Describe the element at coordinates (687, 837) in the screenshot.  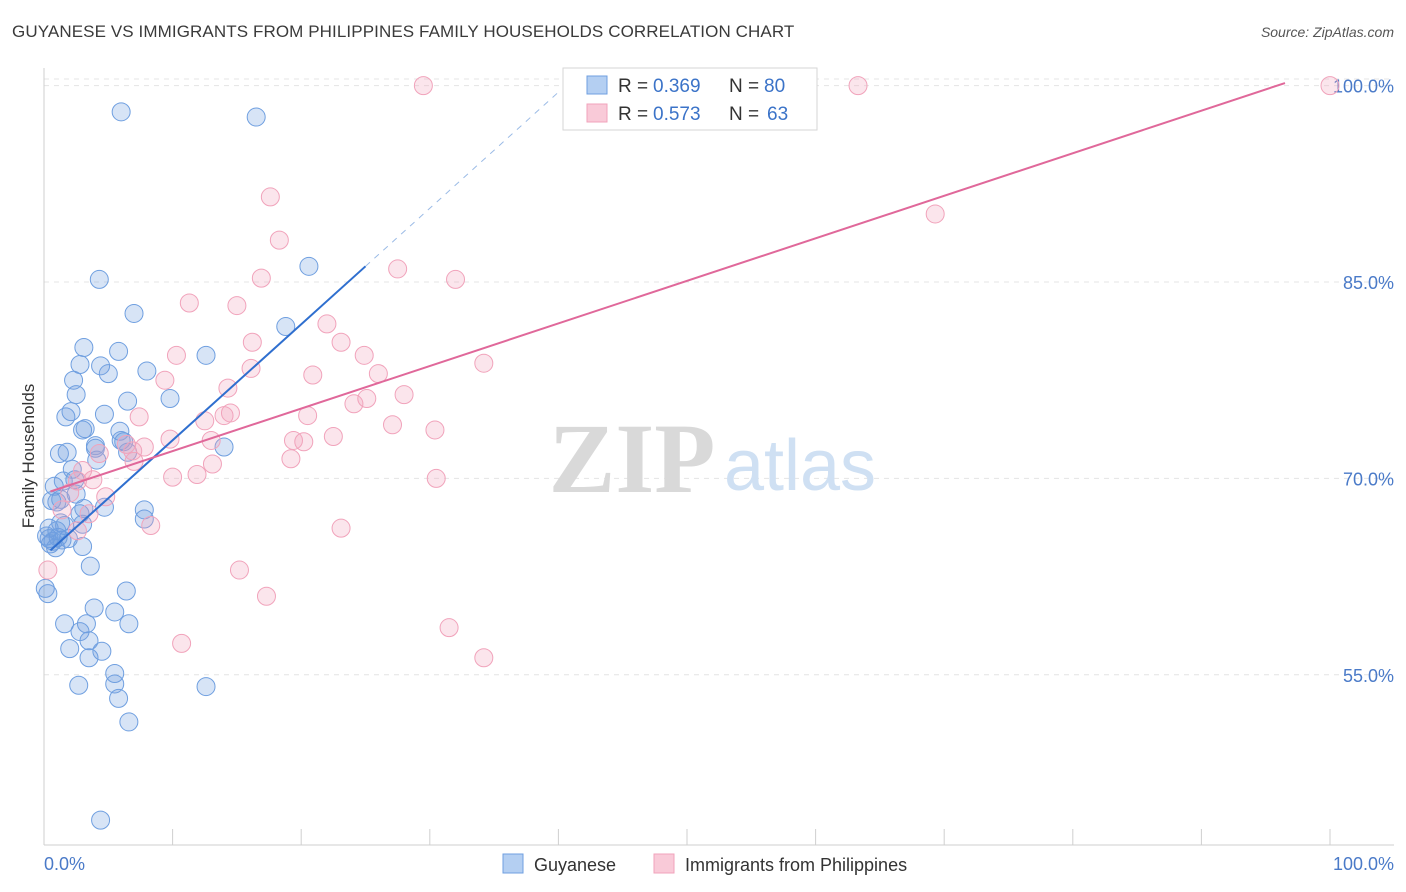
I see `x-ticks` at that location.